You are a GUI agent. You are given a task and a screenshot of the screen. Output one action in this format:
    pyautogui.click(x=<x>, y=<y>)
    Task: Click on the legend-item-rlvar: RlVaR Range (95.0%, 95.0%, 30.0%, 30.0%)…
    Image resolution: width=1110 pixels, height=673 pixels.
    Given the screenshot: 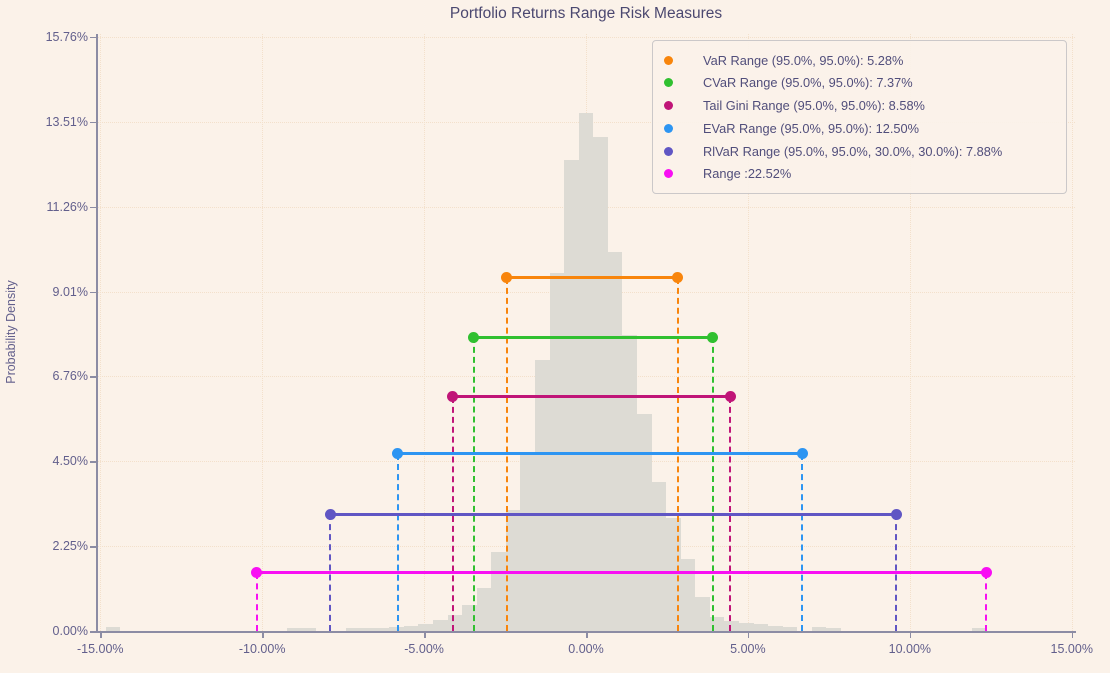 What is the action you would take?
    pyautogui.click(x=859, y=151)
    